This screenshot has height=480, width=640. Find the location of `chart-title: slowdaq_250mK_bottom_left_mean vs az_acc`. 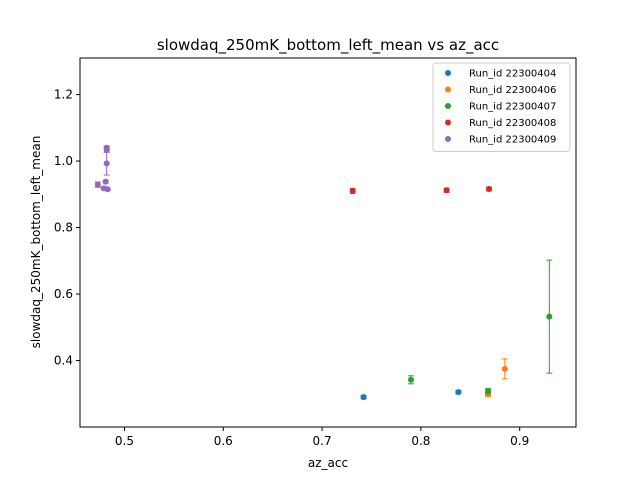

chart-title: slowdaq_250mK_bottom_left_mean vs az_acc is located at coordinates (328, 45).